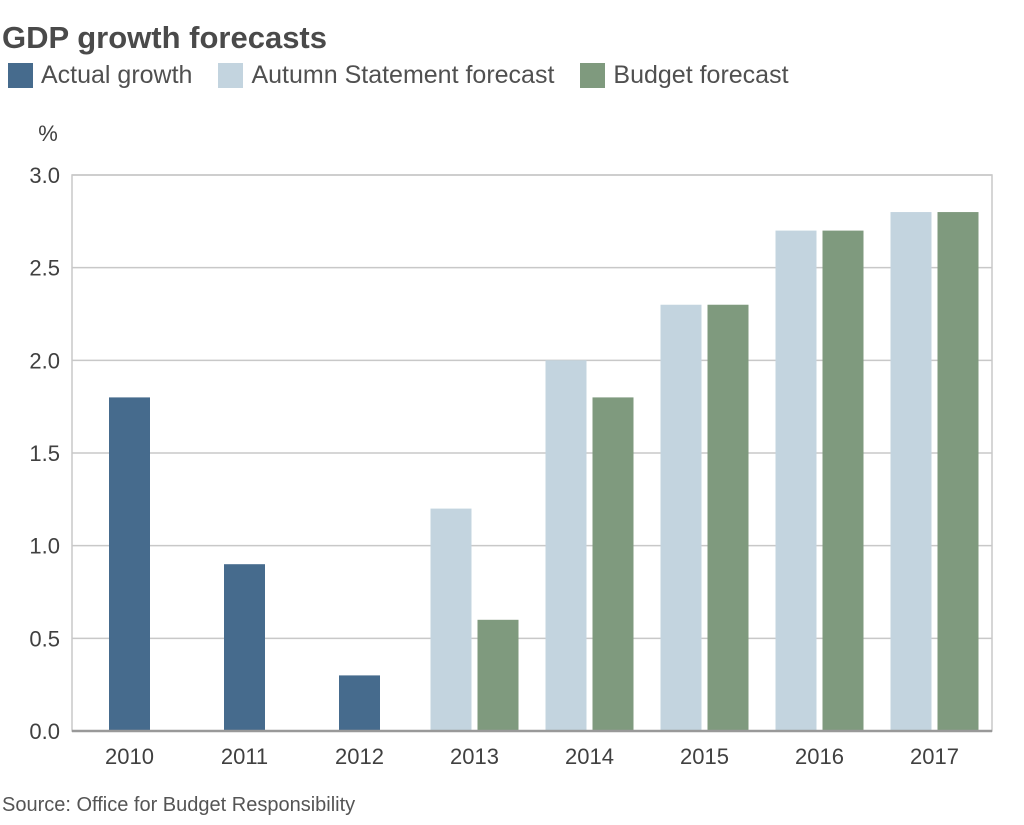 The width and height of the screenshot is (1024, 825). Describe the element at coordinates (681, 517) in the screenshot. I see `bar-2015-autumn-statement-forecast` at that location.